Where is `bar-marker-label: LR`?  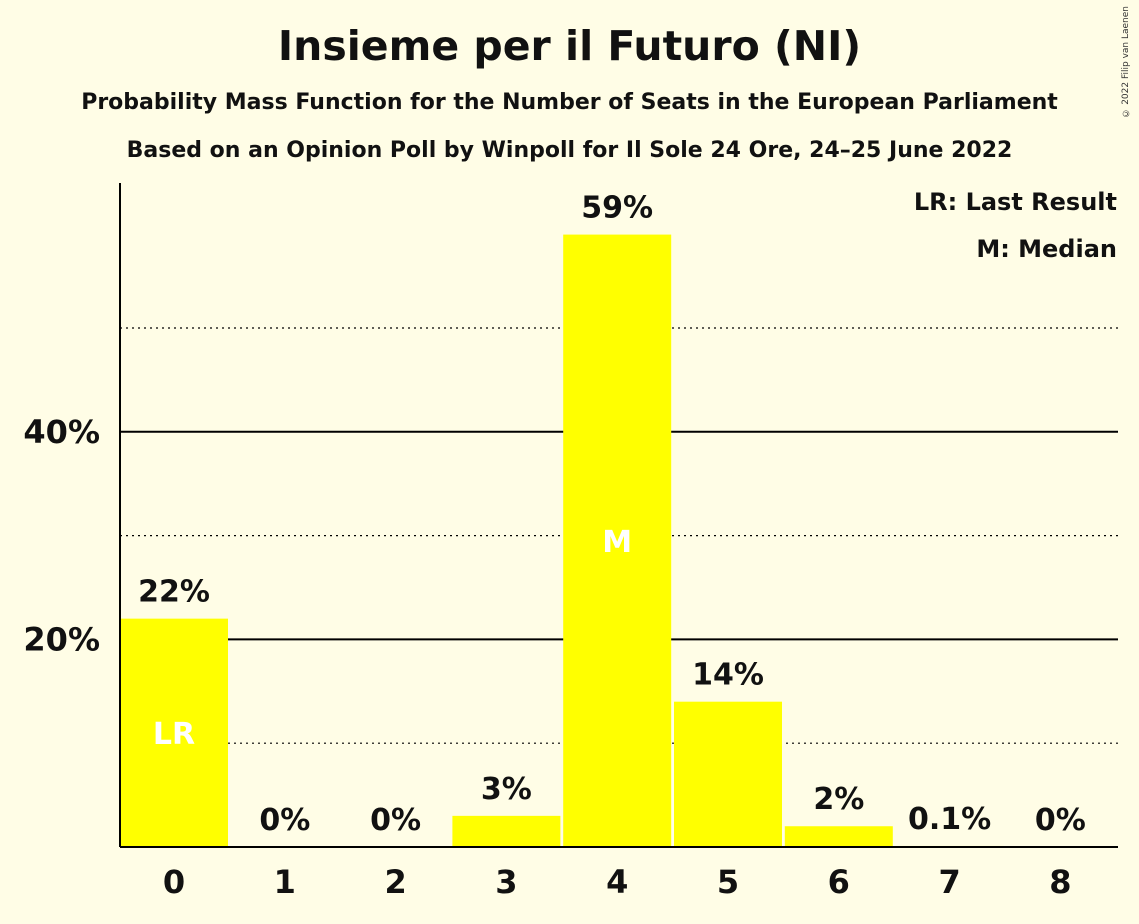 bar-marker-label: LR is located at coordinates (174, 734).